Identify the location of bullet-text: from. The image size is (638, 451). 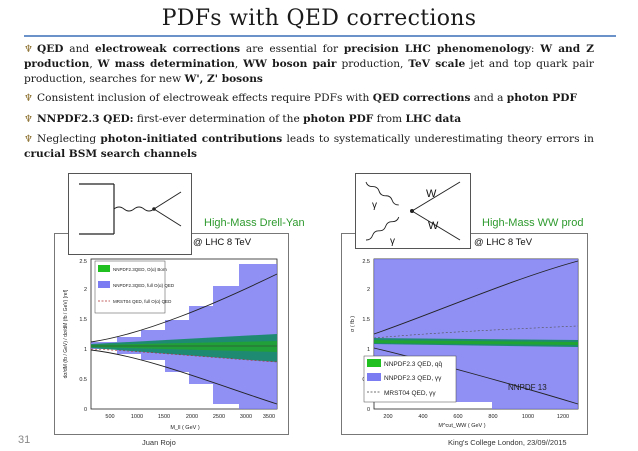
(389, 118).